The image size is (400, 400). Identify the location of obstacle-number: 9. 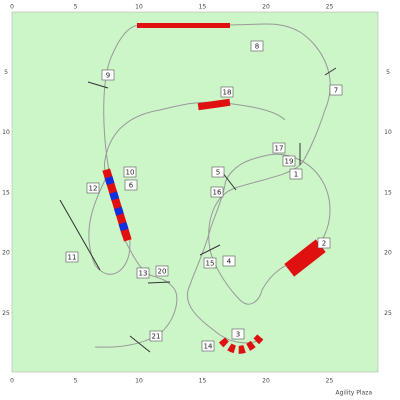
(108, 76).